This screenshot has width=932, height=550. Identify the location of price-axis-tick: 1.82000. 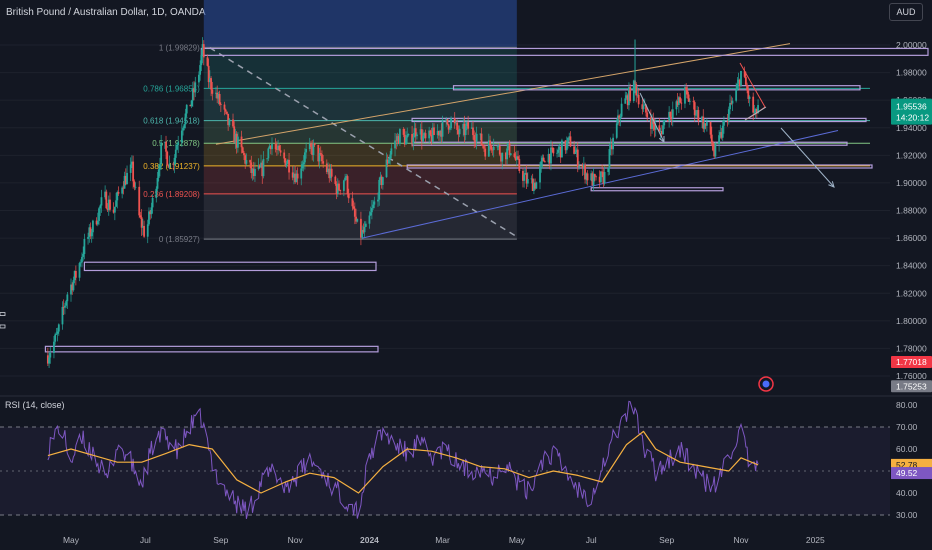
(911, 293).